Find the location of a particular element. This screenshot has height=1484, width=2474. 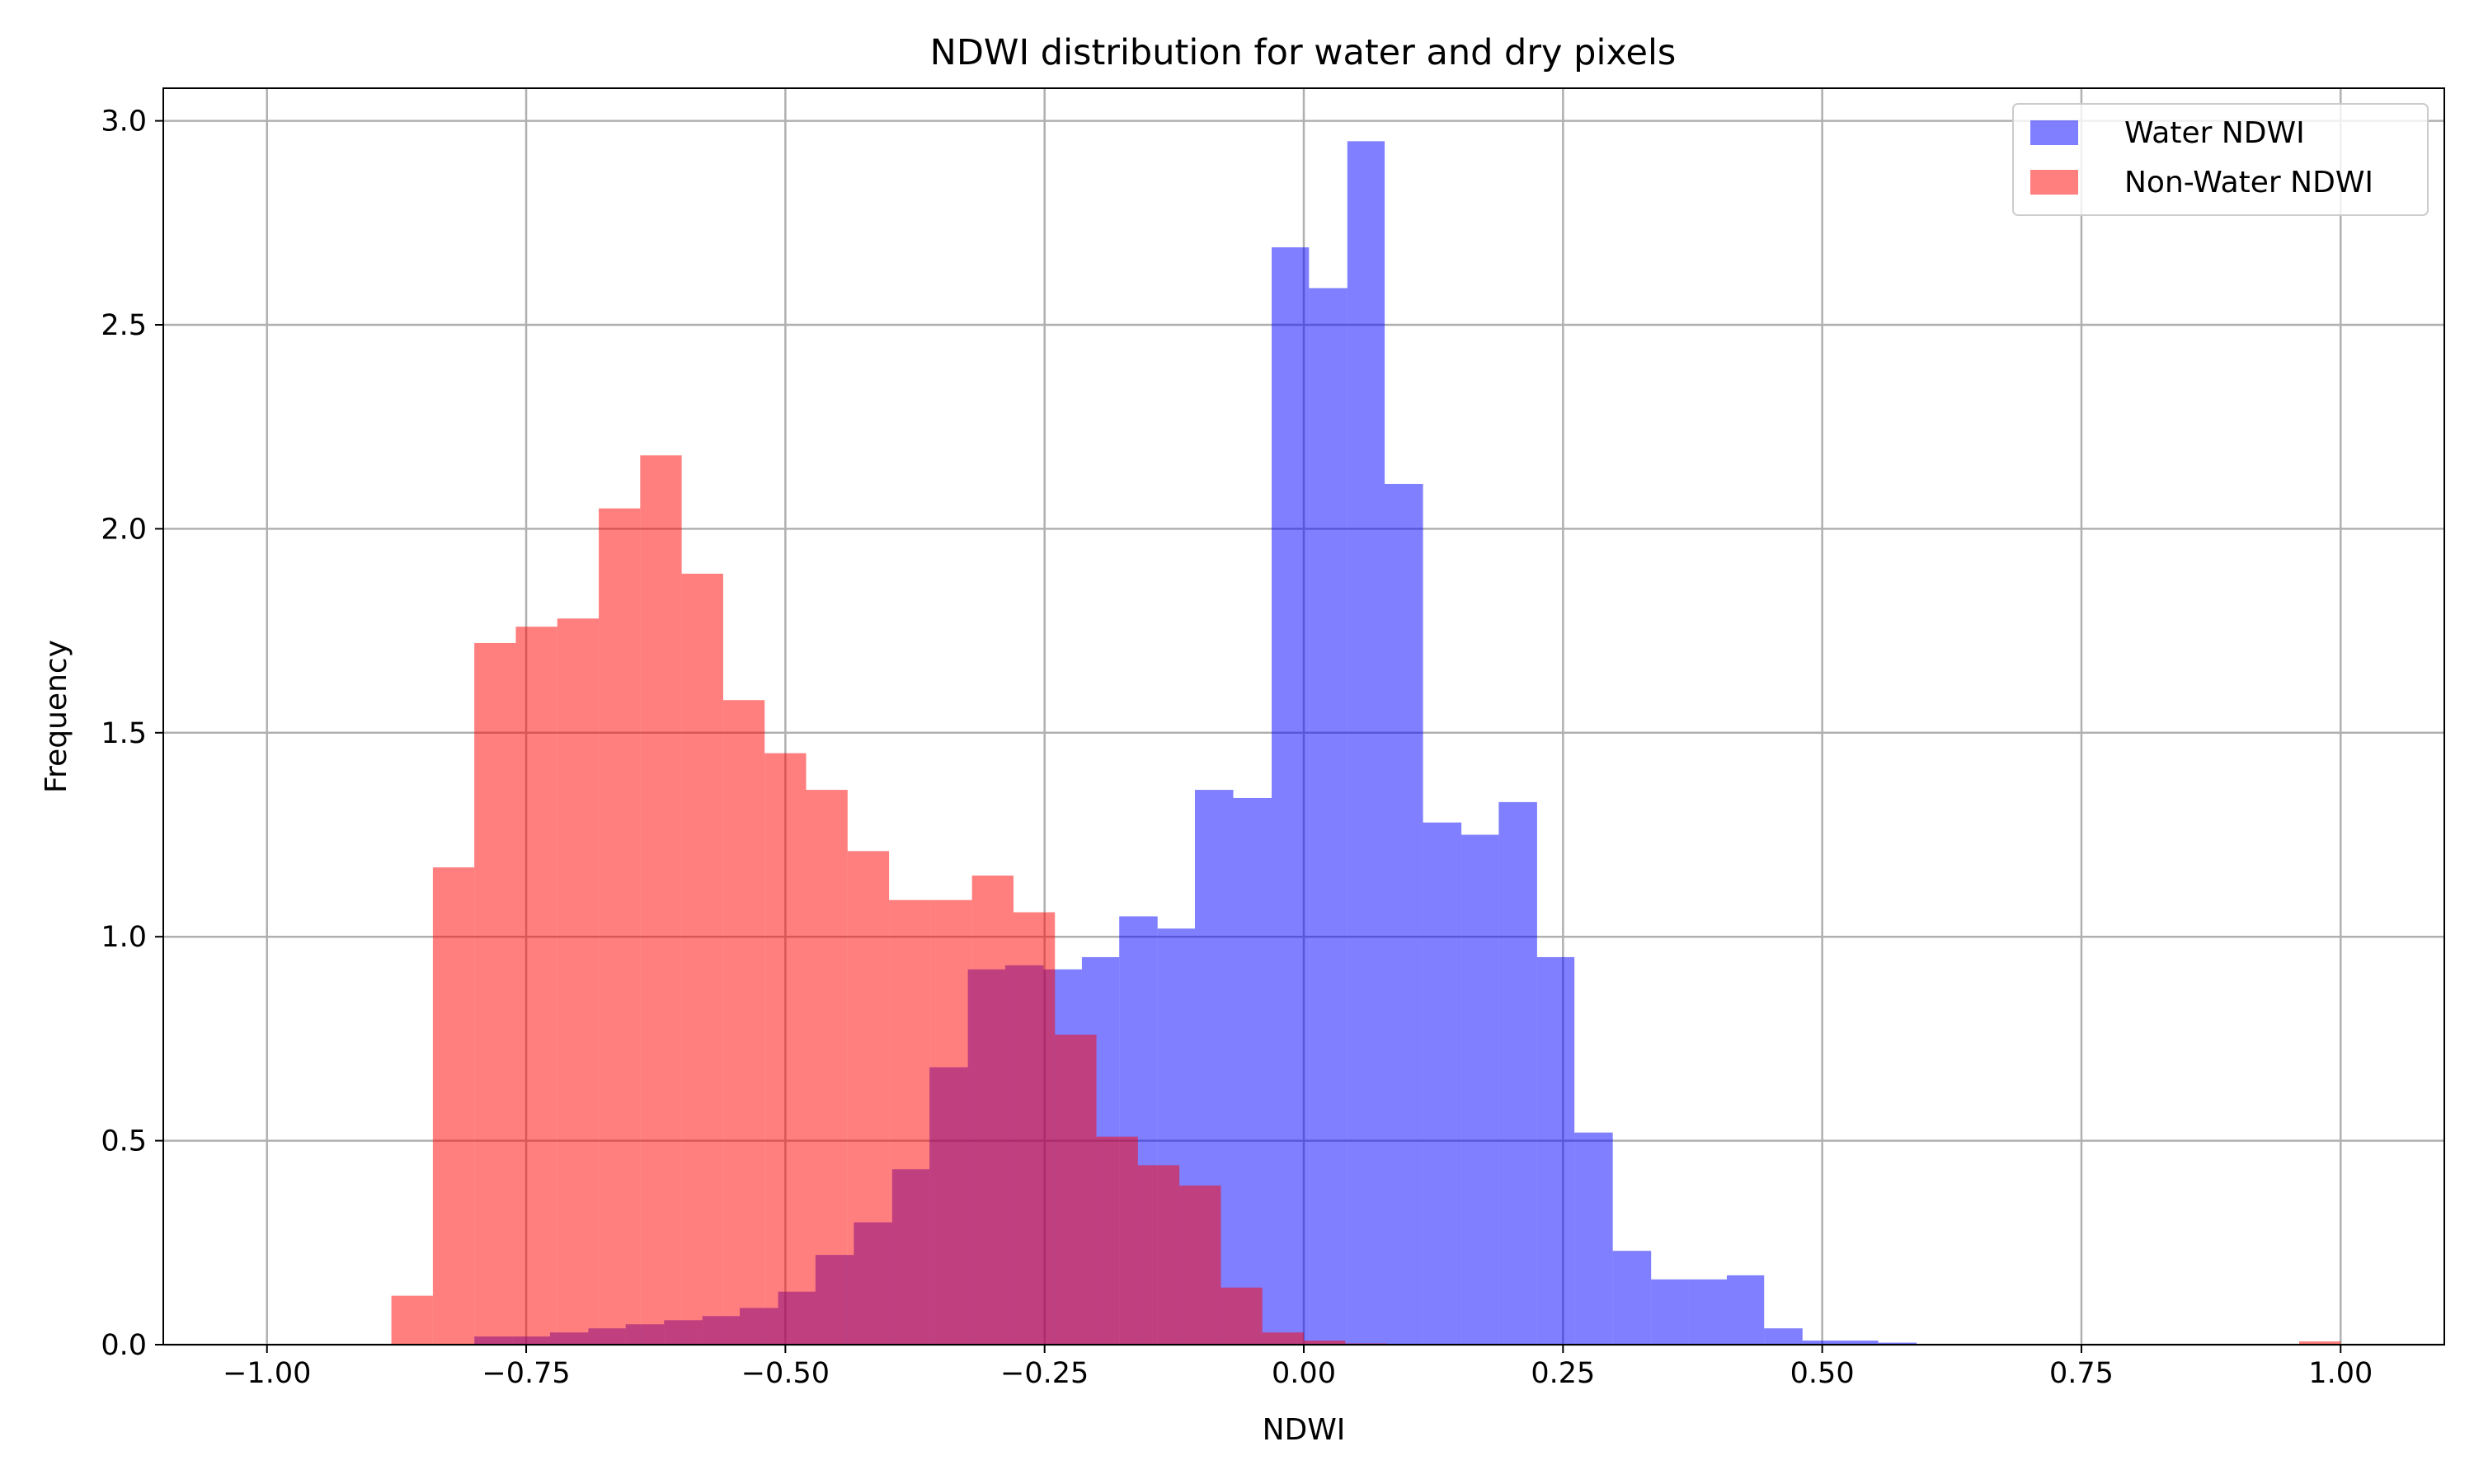

x-tick-label: 0.50 is located at coordinates (1822, 1373).